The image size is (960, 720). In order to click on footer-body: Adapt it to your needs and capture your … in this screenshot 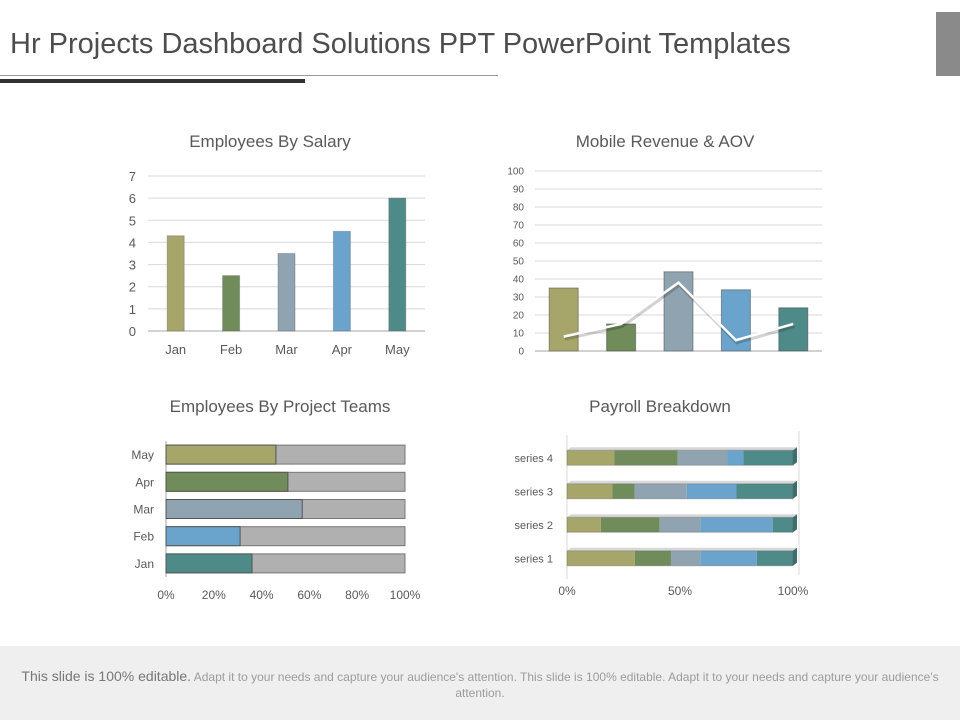, I will do `click(566, 685)`.